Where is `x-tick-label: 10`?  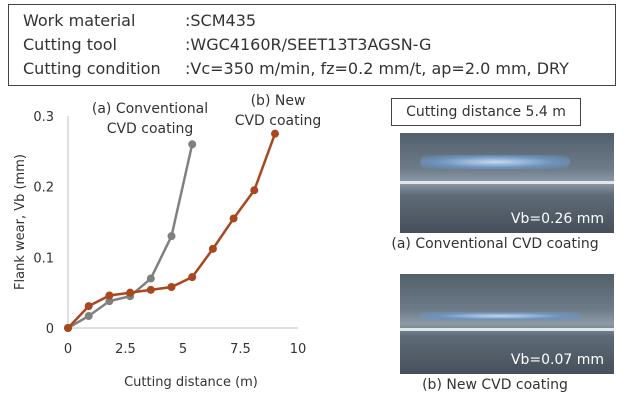 x-tick-label: 10 is located at coordinates (298, 349).